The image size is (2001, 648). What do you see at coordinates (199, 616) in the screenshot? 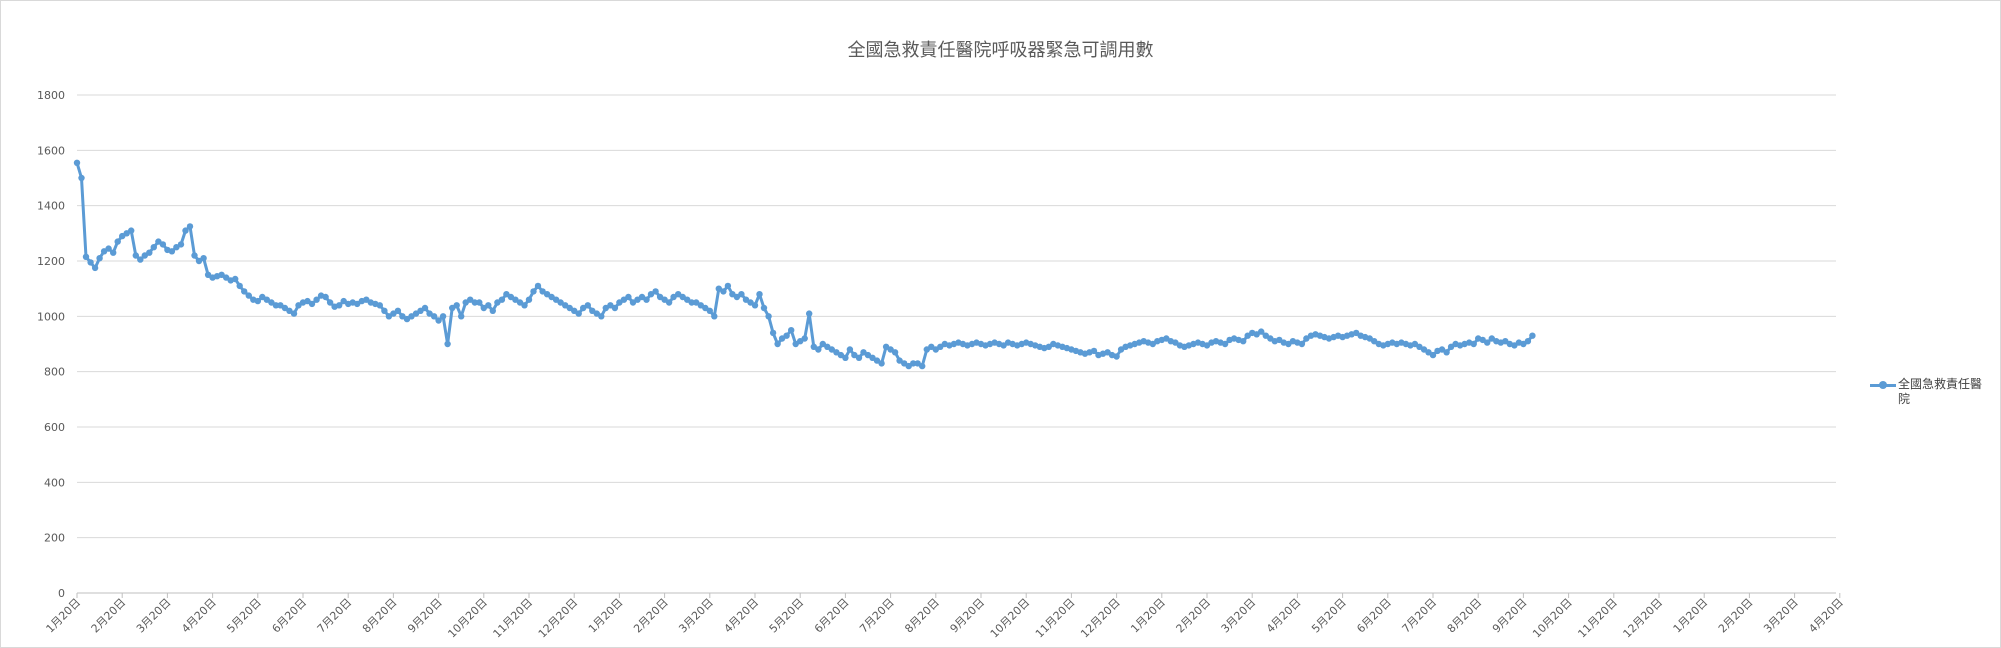
I see `x-tick-label: 4月20日` at bounding box center [199, 616].